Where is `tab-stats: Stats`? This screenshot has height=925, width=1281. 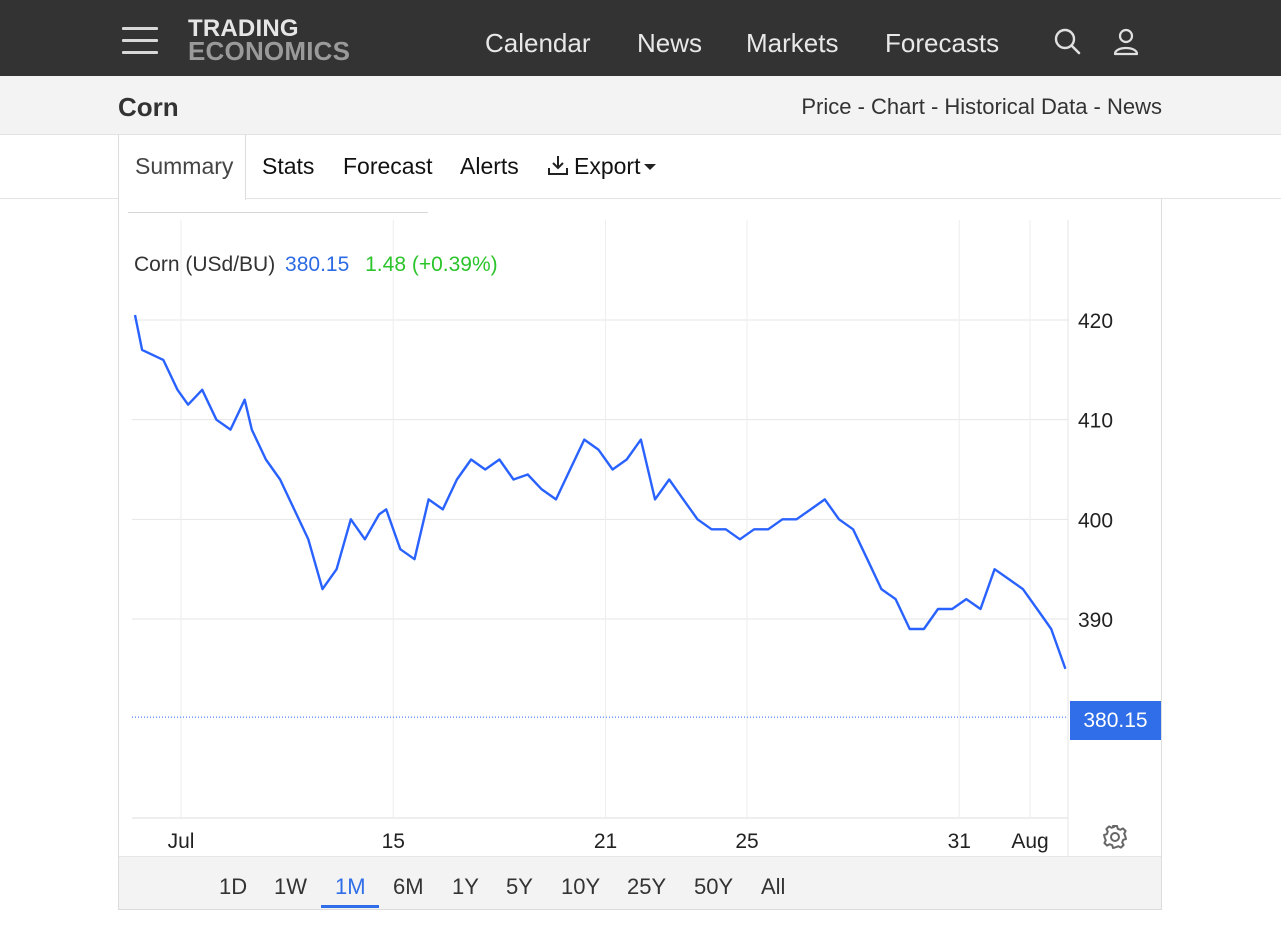
tab-stats: Stats is located at coordinates (288, 166).